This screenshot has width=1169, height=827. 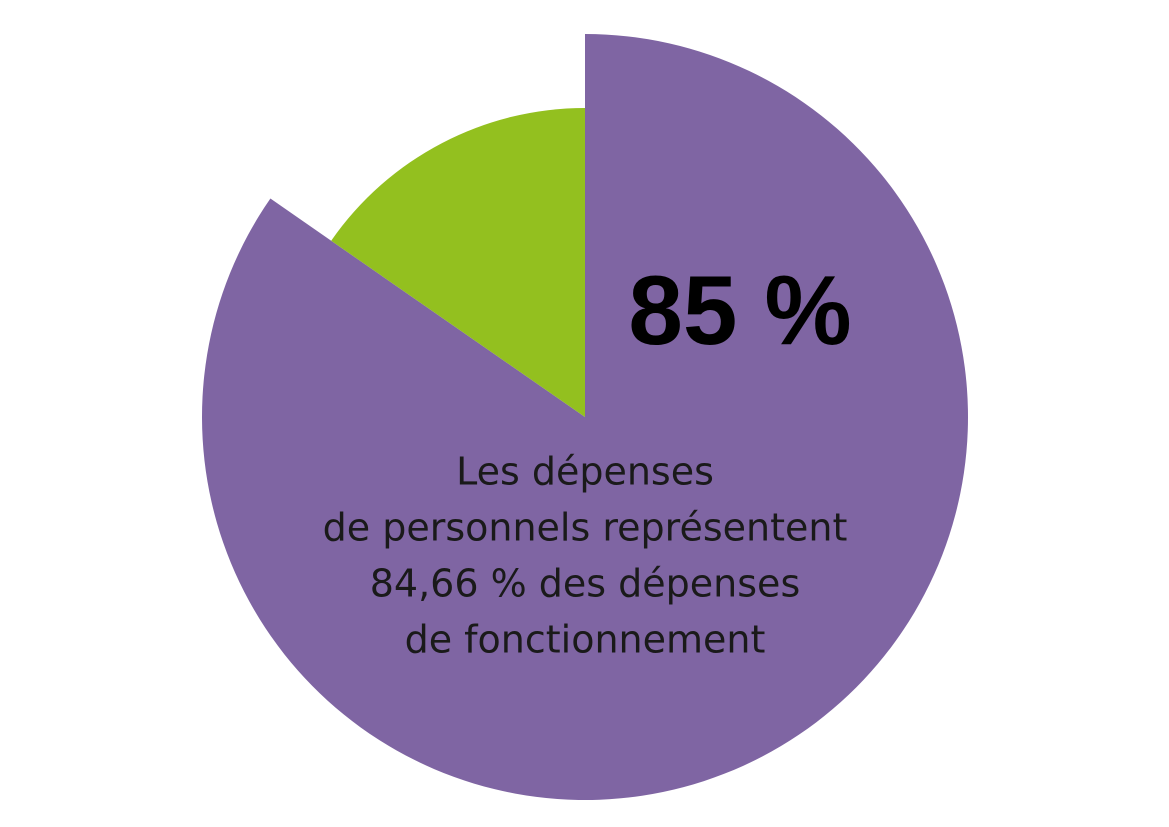 I want to click on value-label: 85 %, so click(x=739, y=310).